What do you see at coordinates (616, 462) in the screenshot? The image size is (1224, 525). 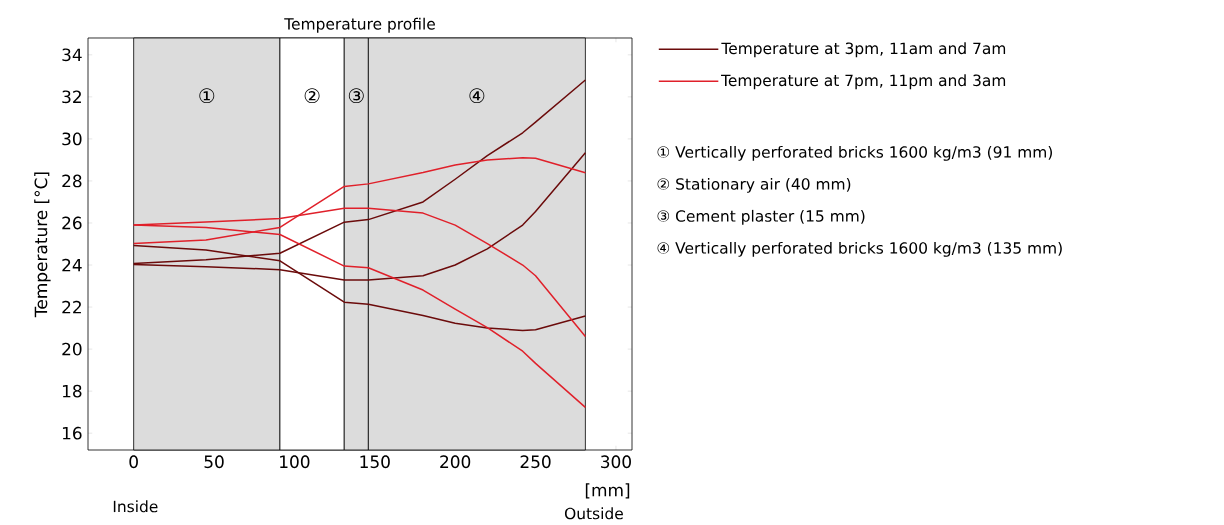 I see `x-tick-label: 300` at bounding box center [616, 462].